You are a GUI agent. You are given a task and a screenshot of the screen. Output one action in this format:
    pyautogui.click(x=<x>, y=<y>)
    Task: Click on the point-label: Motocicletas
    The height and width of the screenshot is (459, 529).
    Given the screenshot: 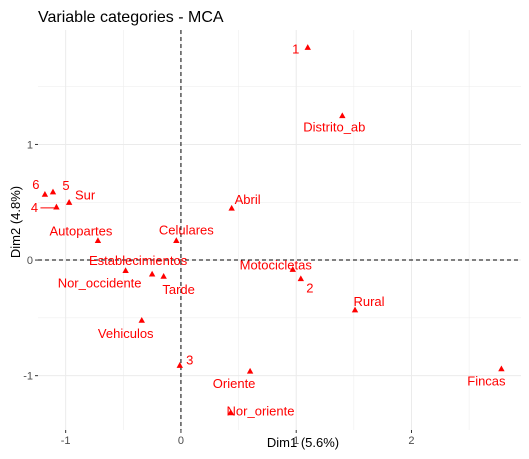 What is the action you would take?
    pyautogui.click(x=276, y=264)
    